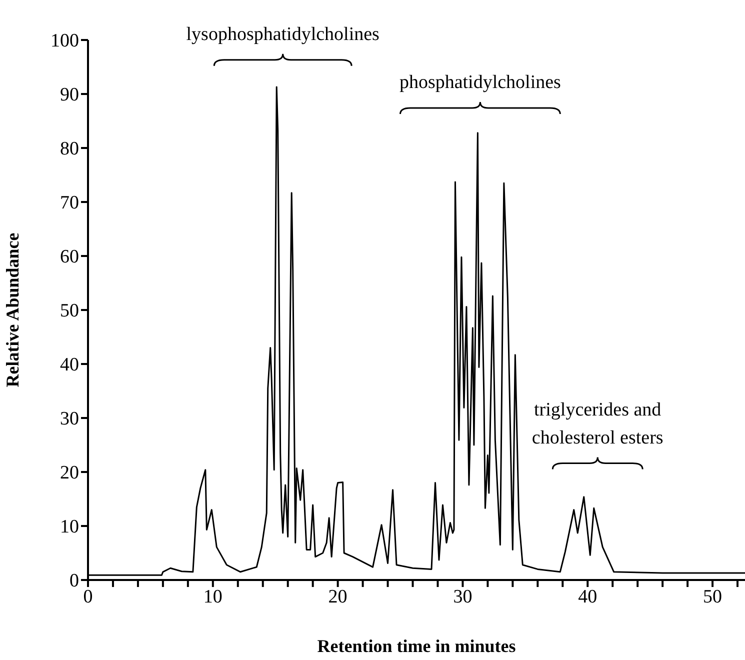 This screenshot has height=660, width=745. Describe the element at coordinates (69, 257) in the screenshot. I see `y-tick-label: 60` at that location.